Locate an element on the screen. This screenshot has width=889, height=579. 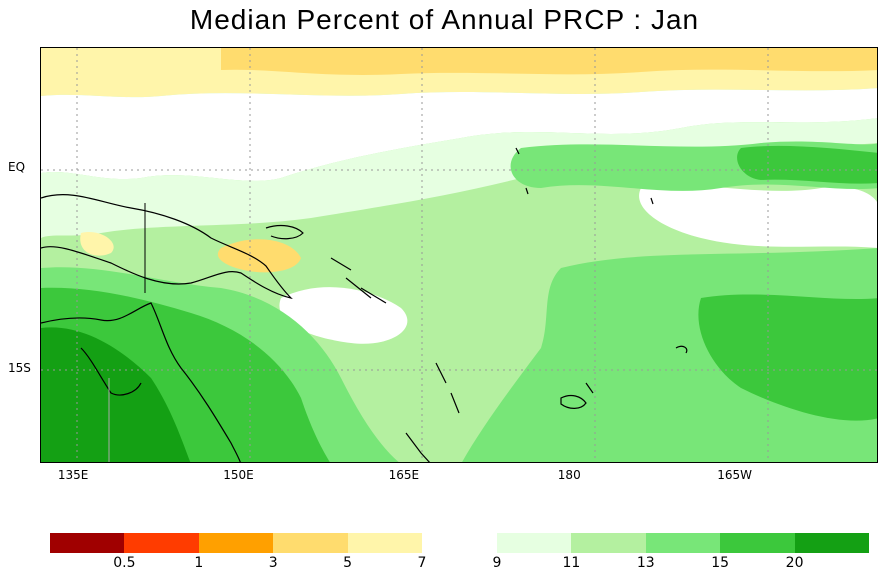
y-axis-label: 15S is located at coordinates (19, 368).